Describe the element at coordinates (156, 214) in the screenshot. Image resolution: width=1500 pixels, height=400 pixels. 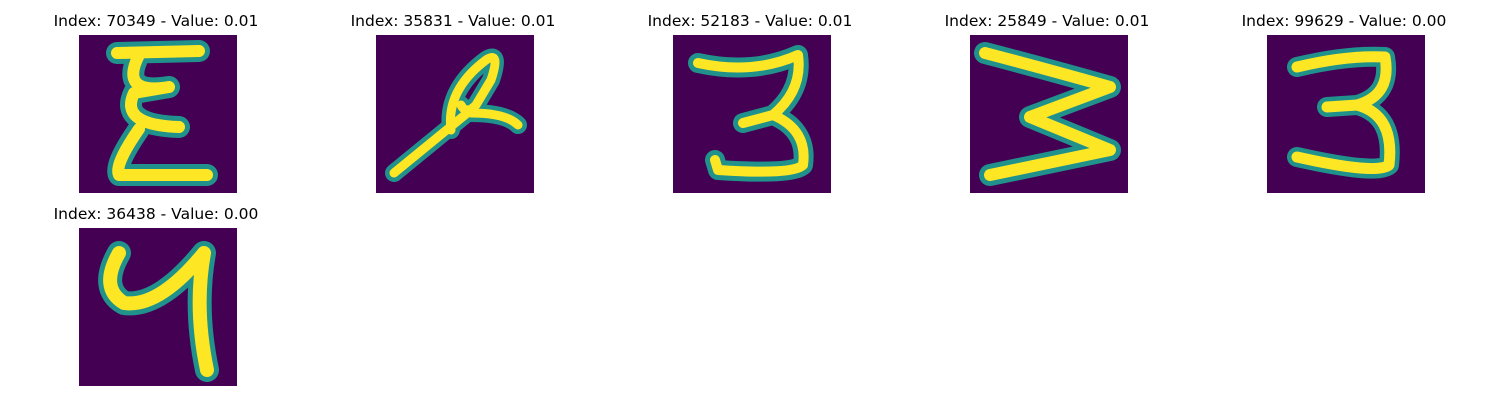
I see `panel-title: Index: 36438 - Value: 0.00` at that location.